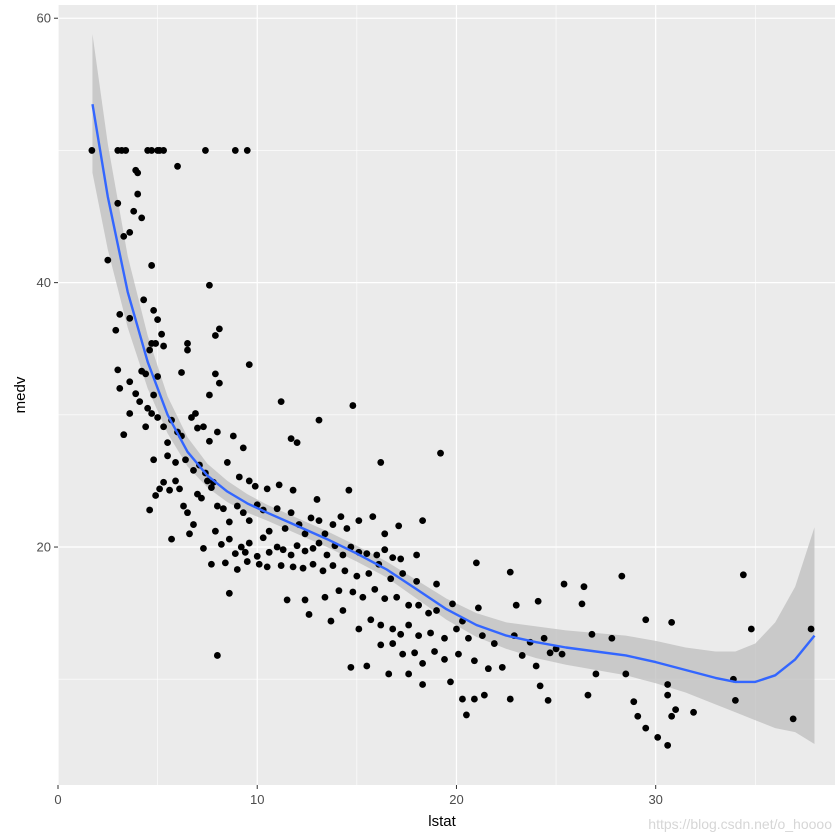 Image resolution: width=840 pixels, height=840 pixels. What do you see at coordinates (57, 799) in the screenshot?
I see `x-tick-label: 0` at bounding box center [57, 799].